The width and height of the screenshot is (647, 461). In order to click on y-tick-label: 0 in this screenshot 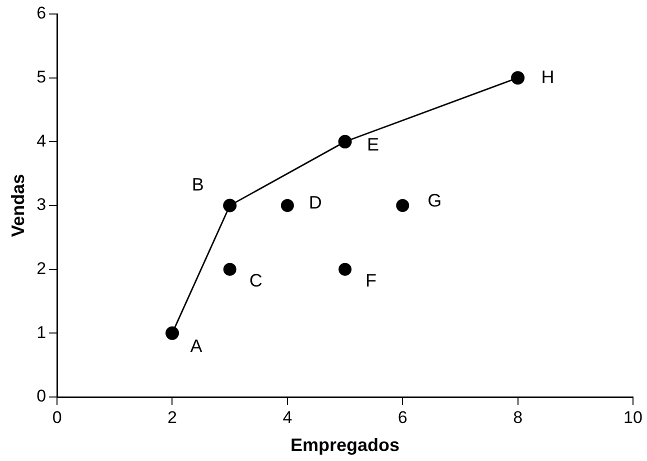, I will do `click(41, 396)`.